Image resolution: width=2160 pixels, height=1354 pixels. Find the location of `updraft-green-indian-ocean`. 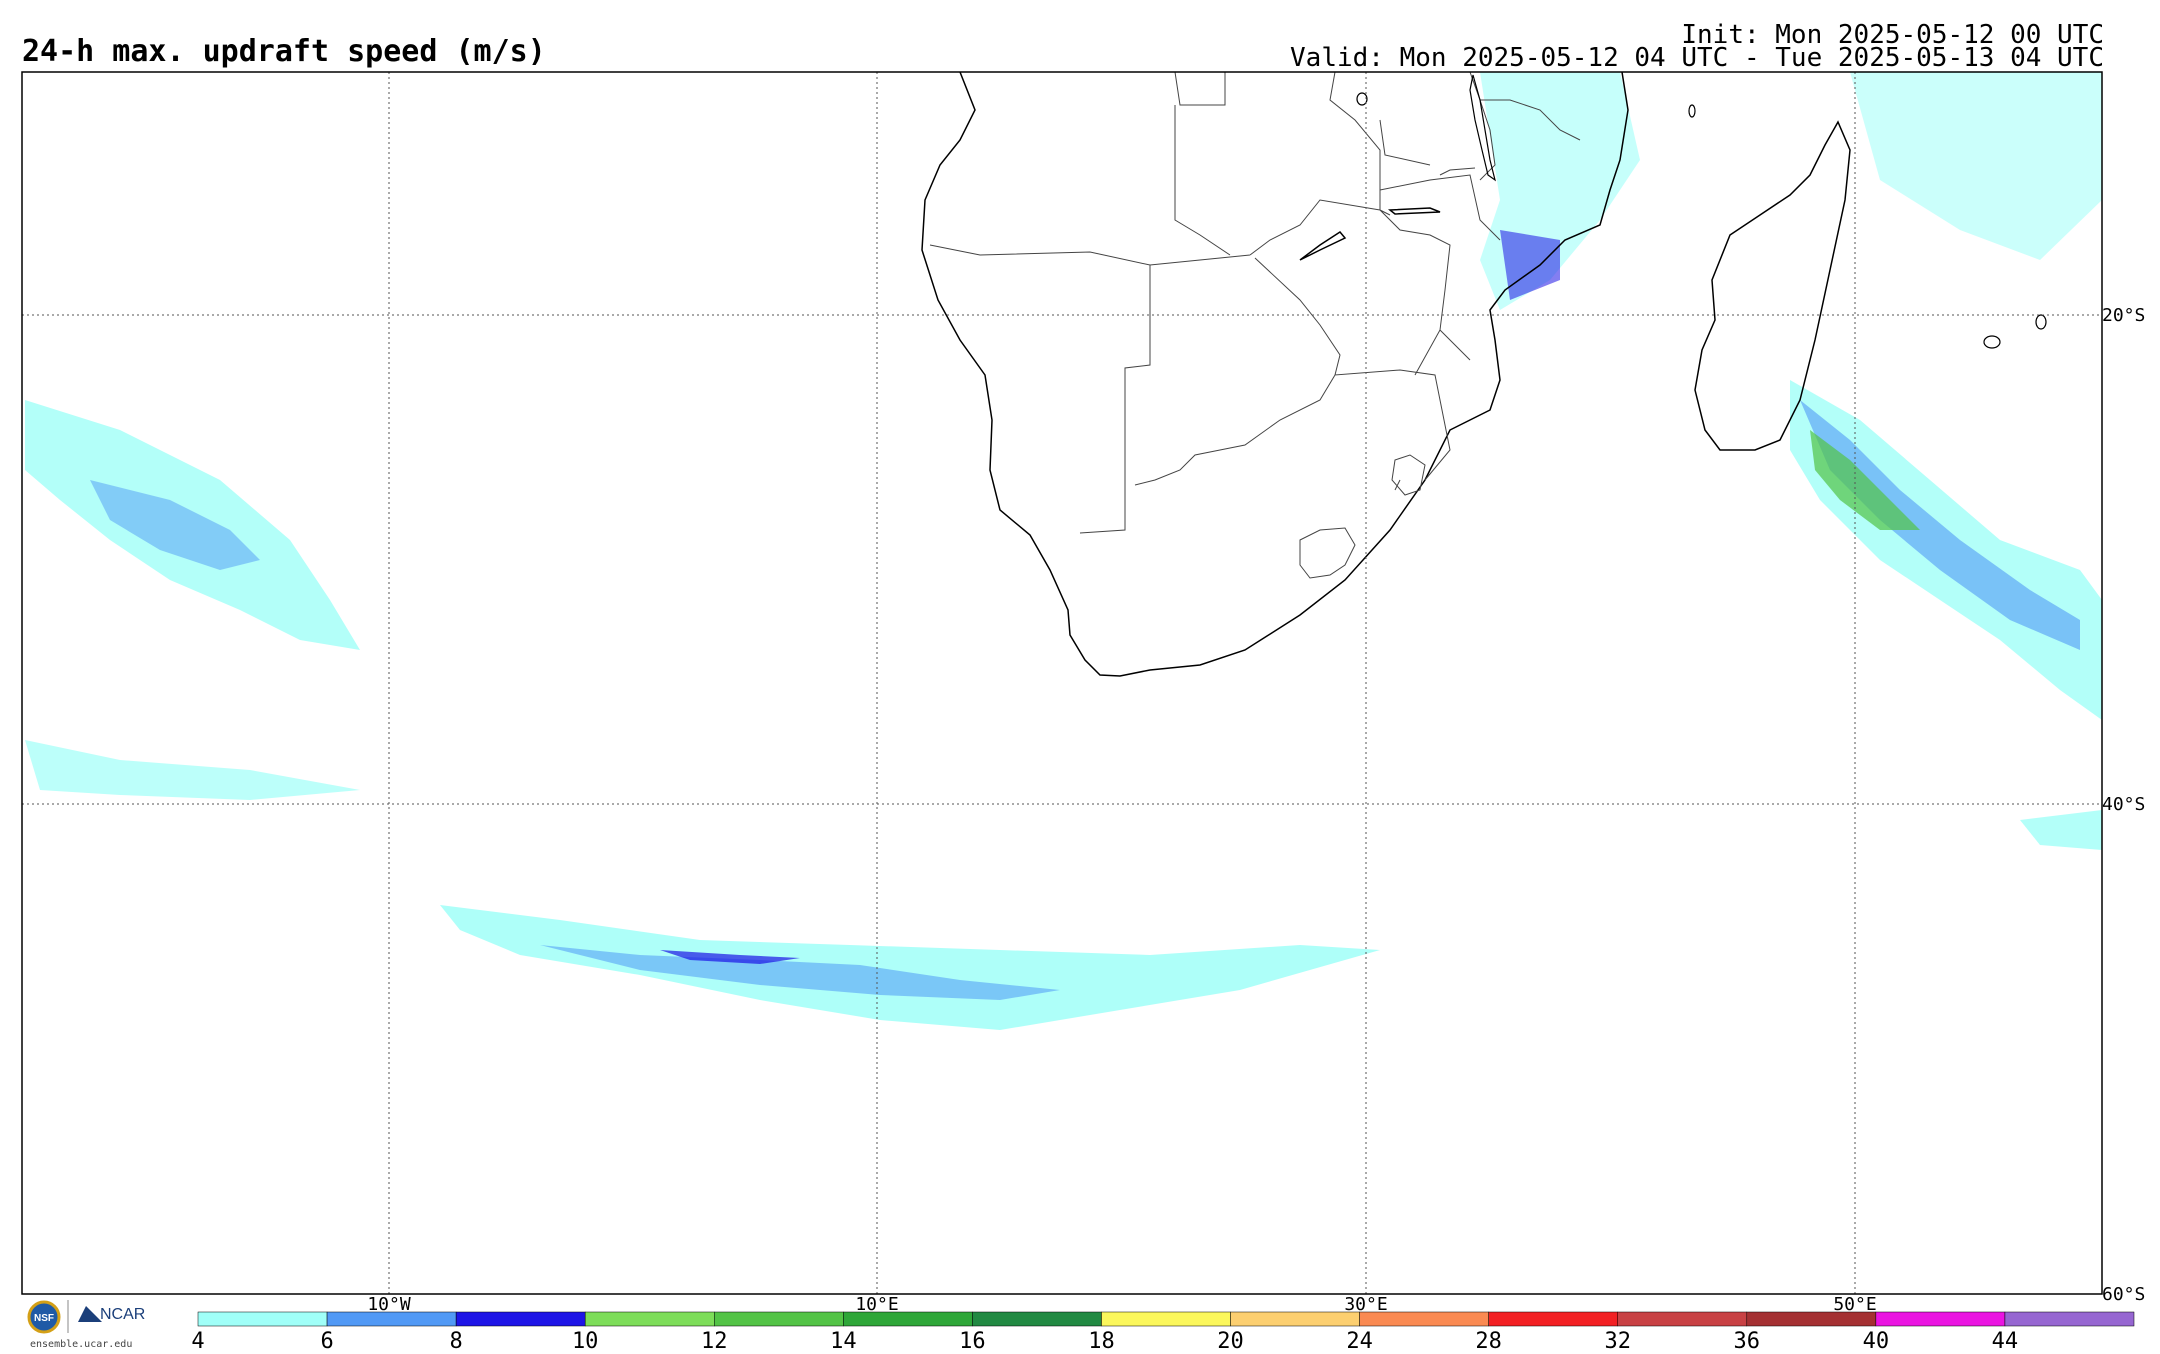

updraft-green-indian-ocean is located at coordinates (1865, 480).